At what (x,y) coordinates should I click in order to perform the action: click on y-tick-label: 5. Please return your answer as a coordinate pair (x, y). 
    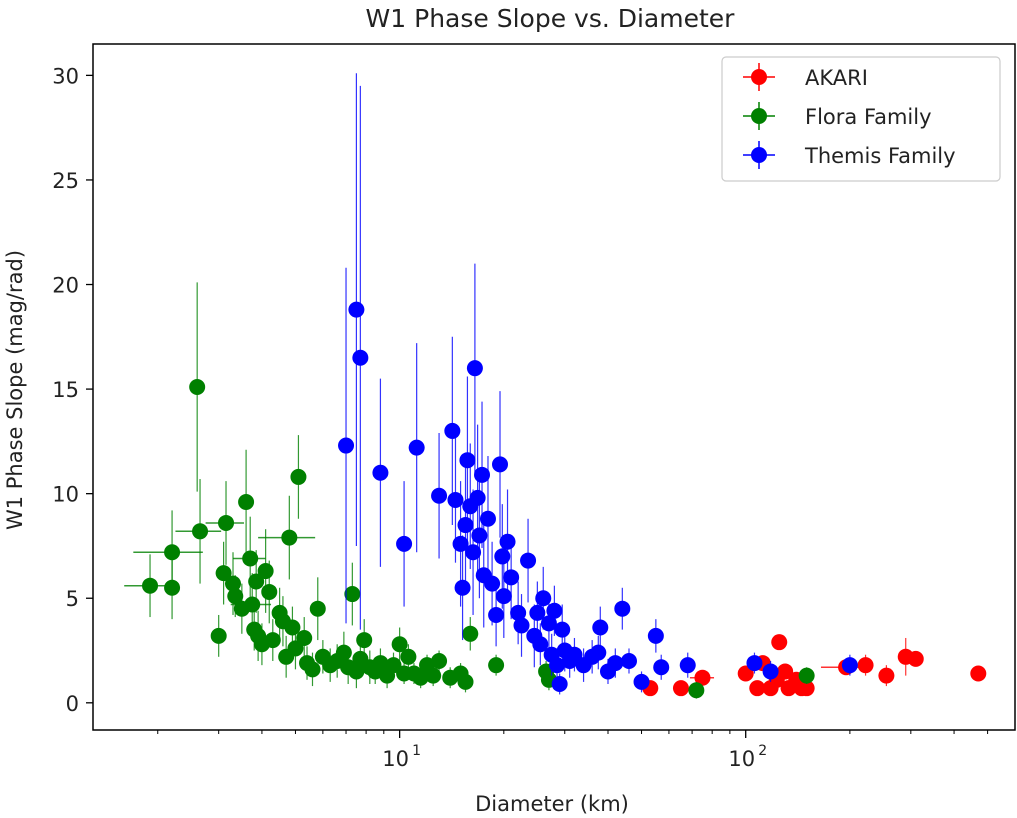
    Looking at the image, I should click on (72, 599).